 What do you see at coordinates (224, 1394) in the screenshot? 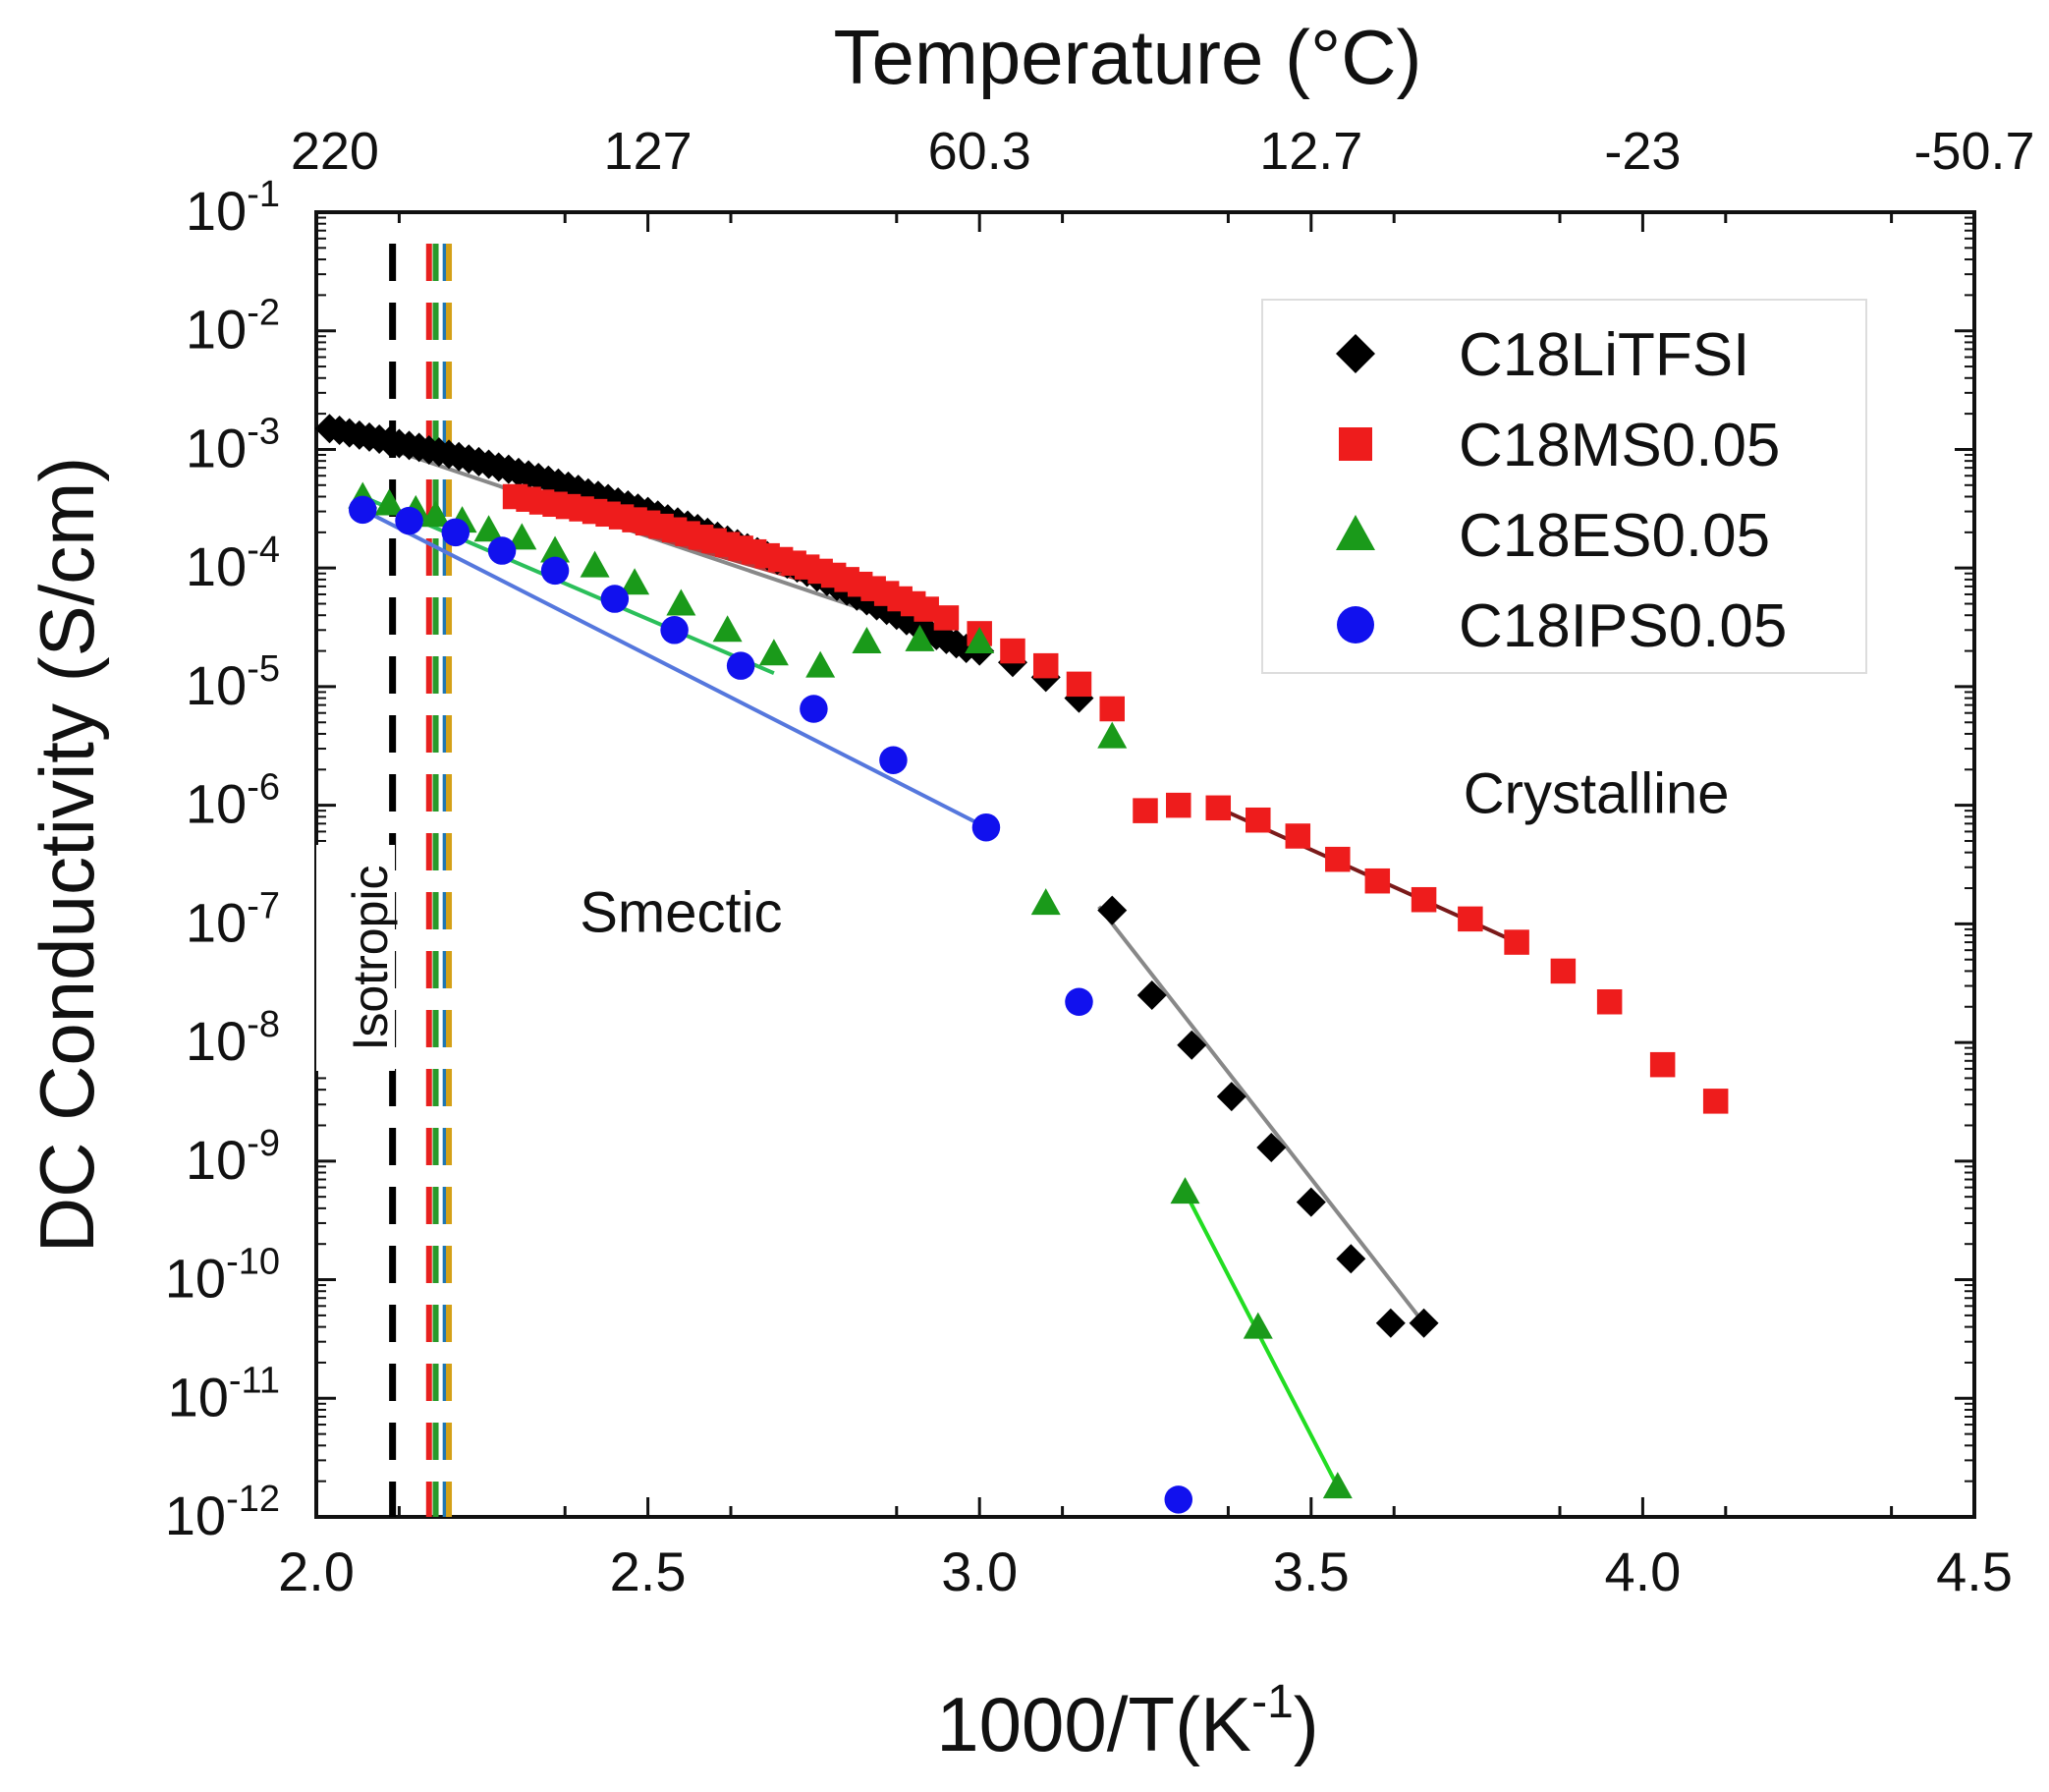
I see `y-tick-label: 10⁻¹¹` at bounding box center [224, 1394].